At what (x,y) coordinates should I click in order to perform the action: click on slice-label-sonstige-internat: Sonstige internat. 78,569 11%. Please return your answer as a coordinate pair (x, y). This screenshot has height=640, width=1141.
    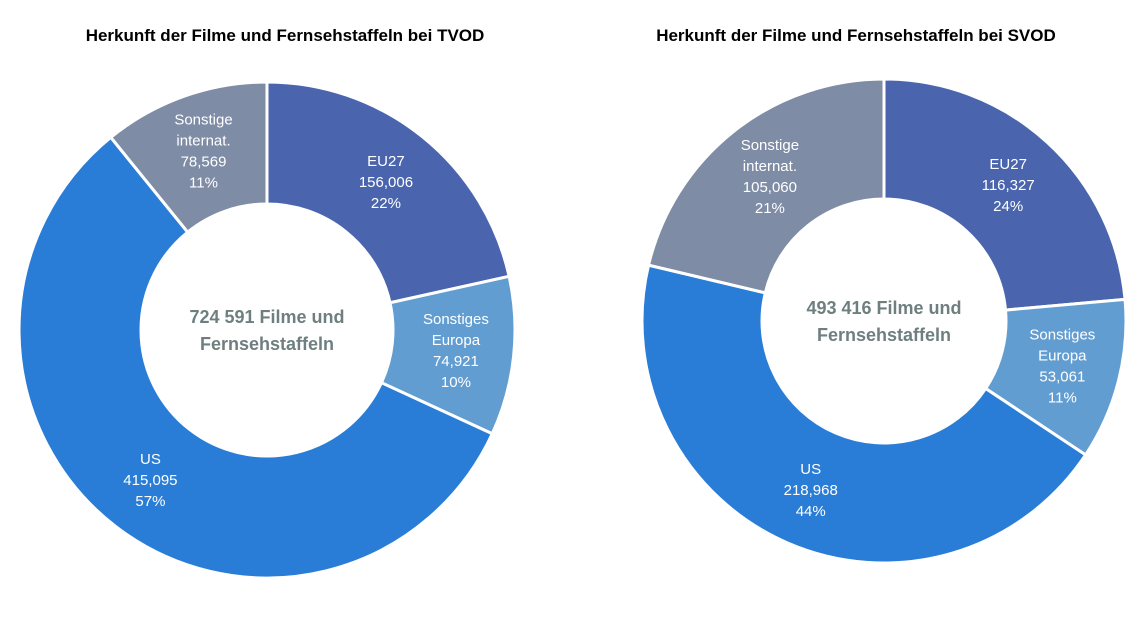
    Looking at the image, I should click on (203, 151).